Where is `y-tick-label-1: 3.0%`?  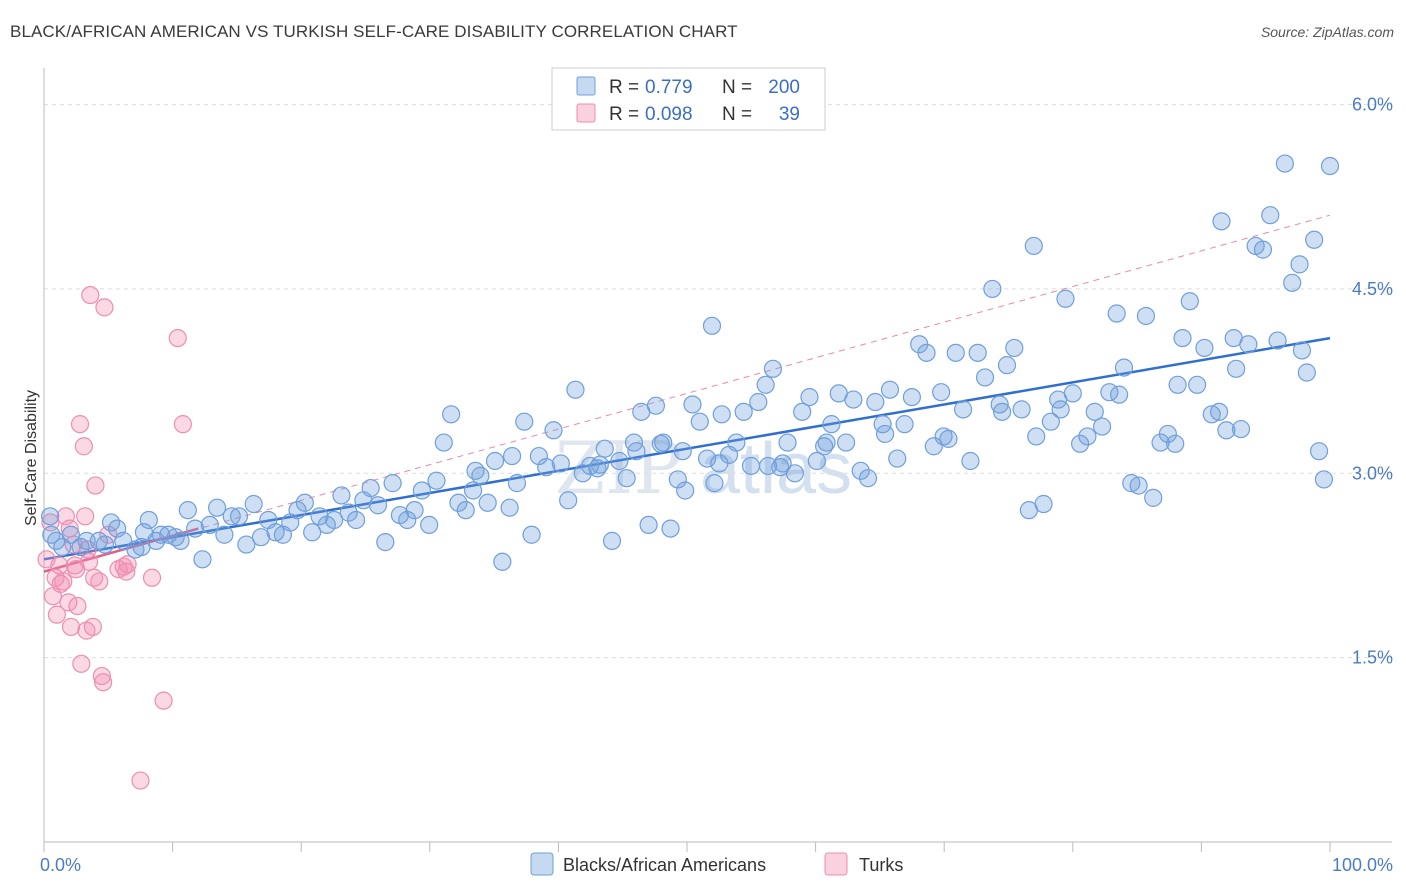 y-tick-label-1: 3.0% is located at coordinates (1372, 473).